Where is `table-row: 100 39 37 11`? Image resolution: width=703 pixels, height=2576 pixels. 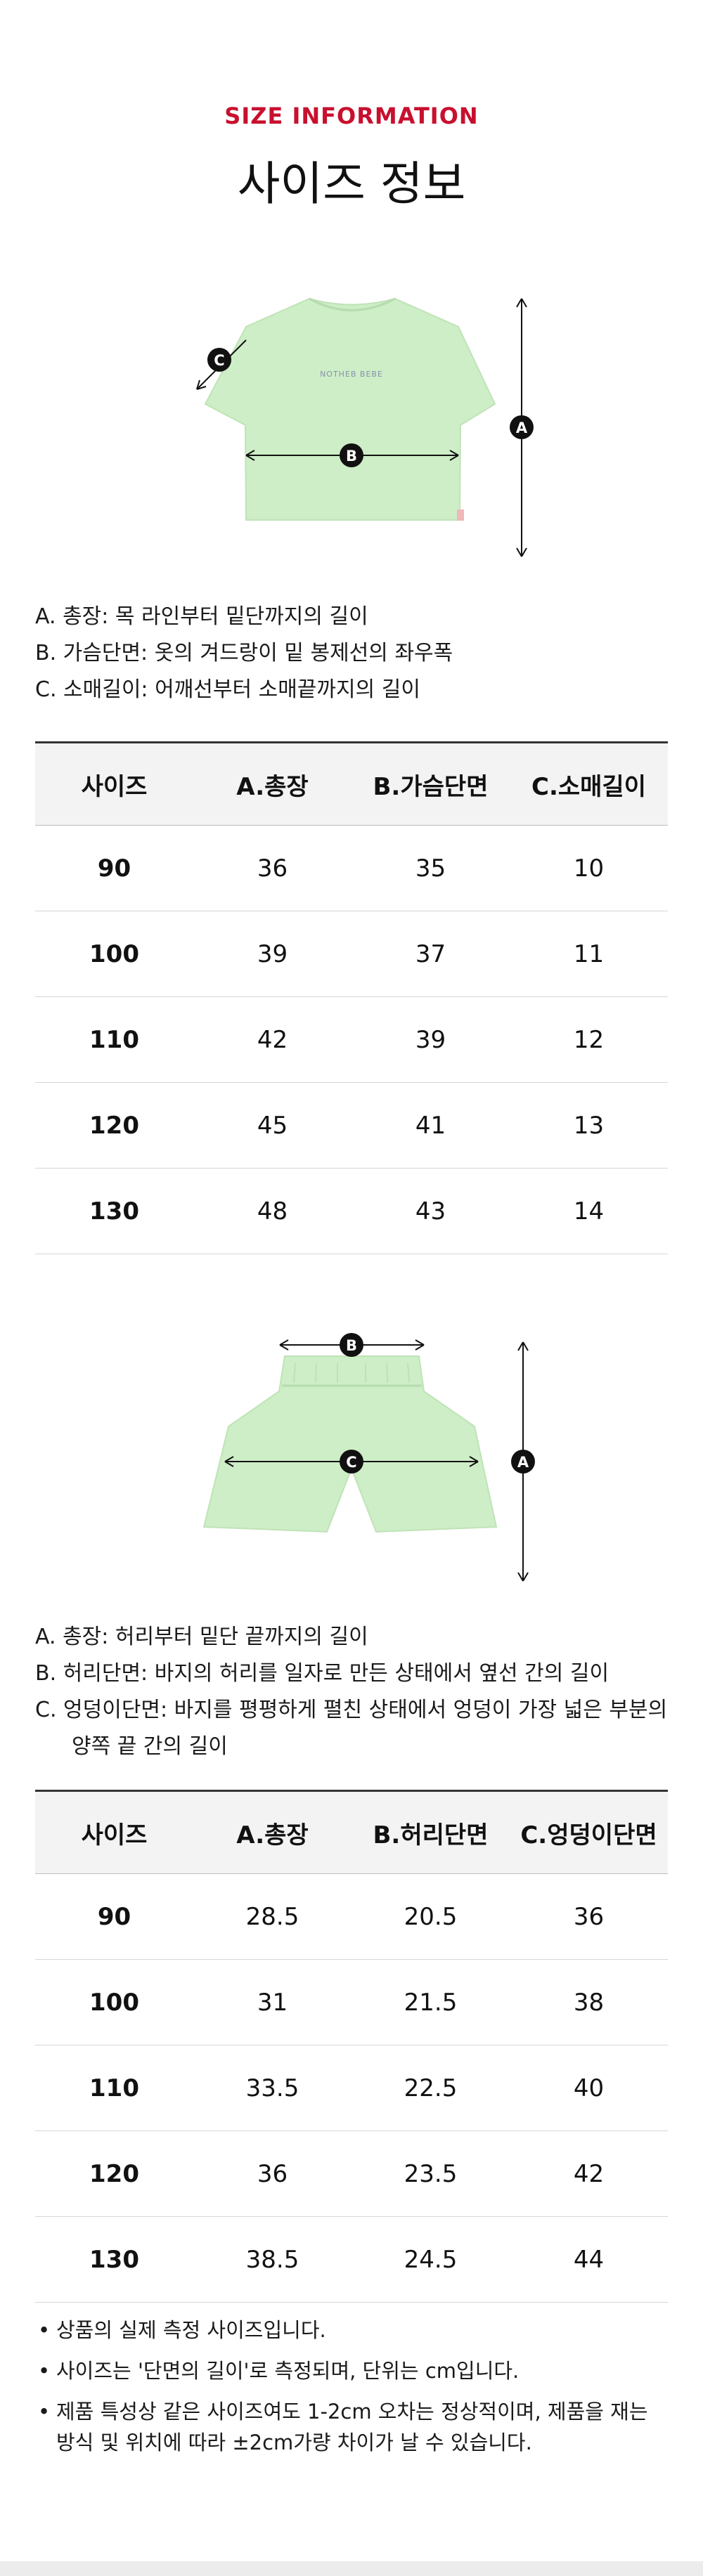 table-row: 100 39 37 11 is located at coordinates (351, 954).